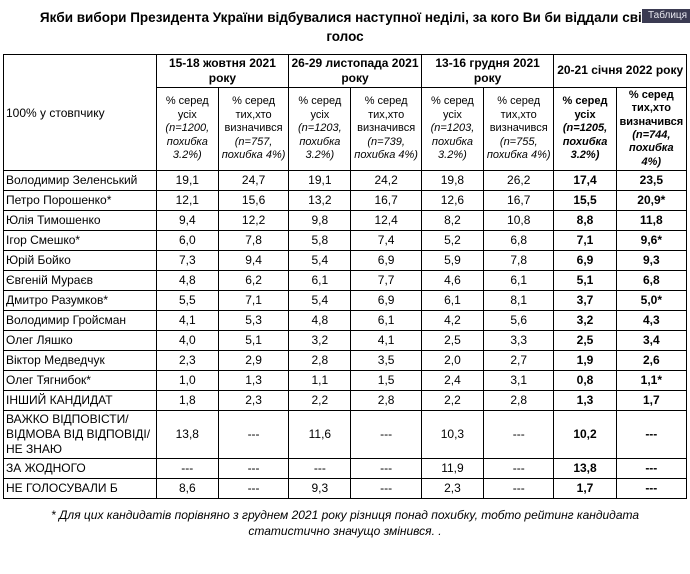  I want to click on cell-value: 8,8, so click(585, 221).